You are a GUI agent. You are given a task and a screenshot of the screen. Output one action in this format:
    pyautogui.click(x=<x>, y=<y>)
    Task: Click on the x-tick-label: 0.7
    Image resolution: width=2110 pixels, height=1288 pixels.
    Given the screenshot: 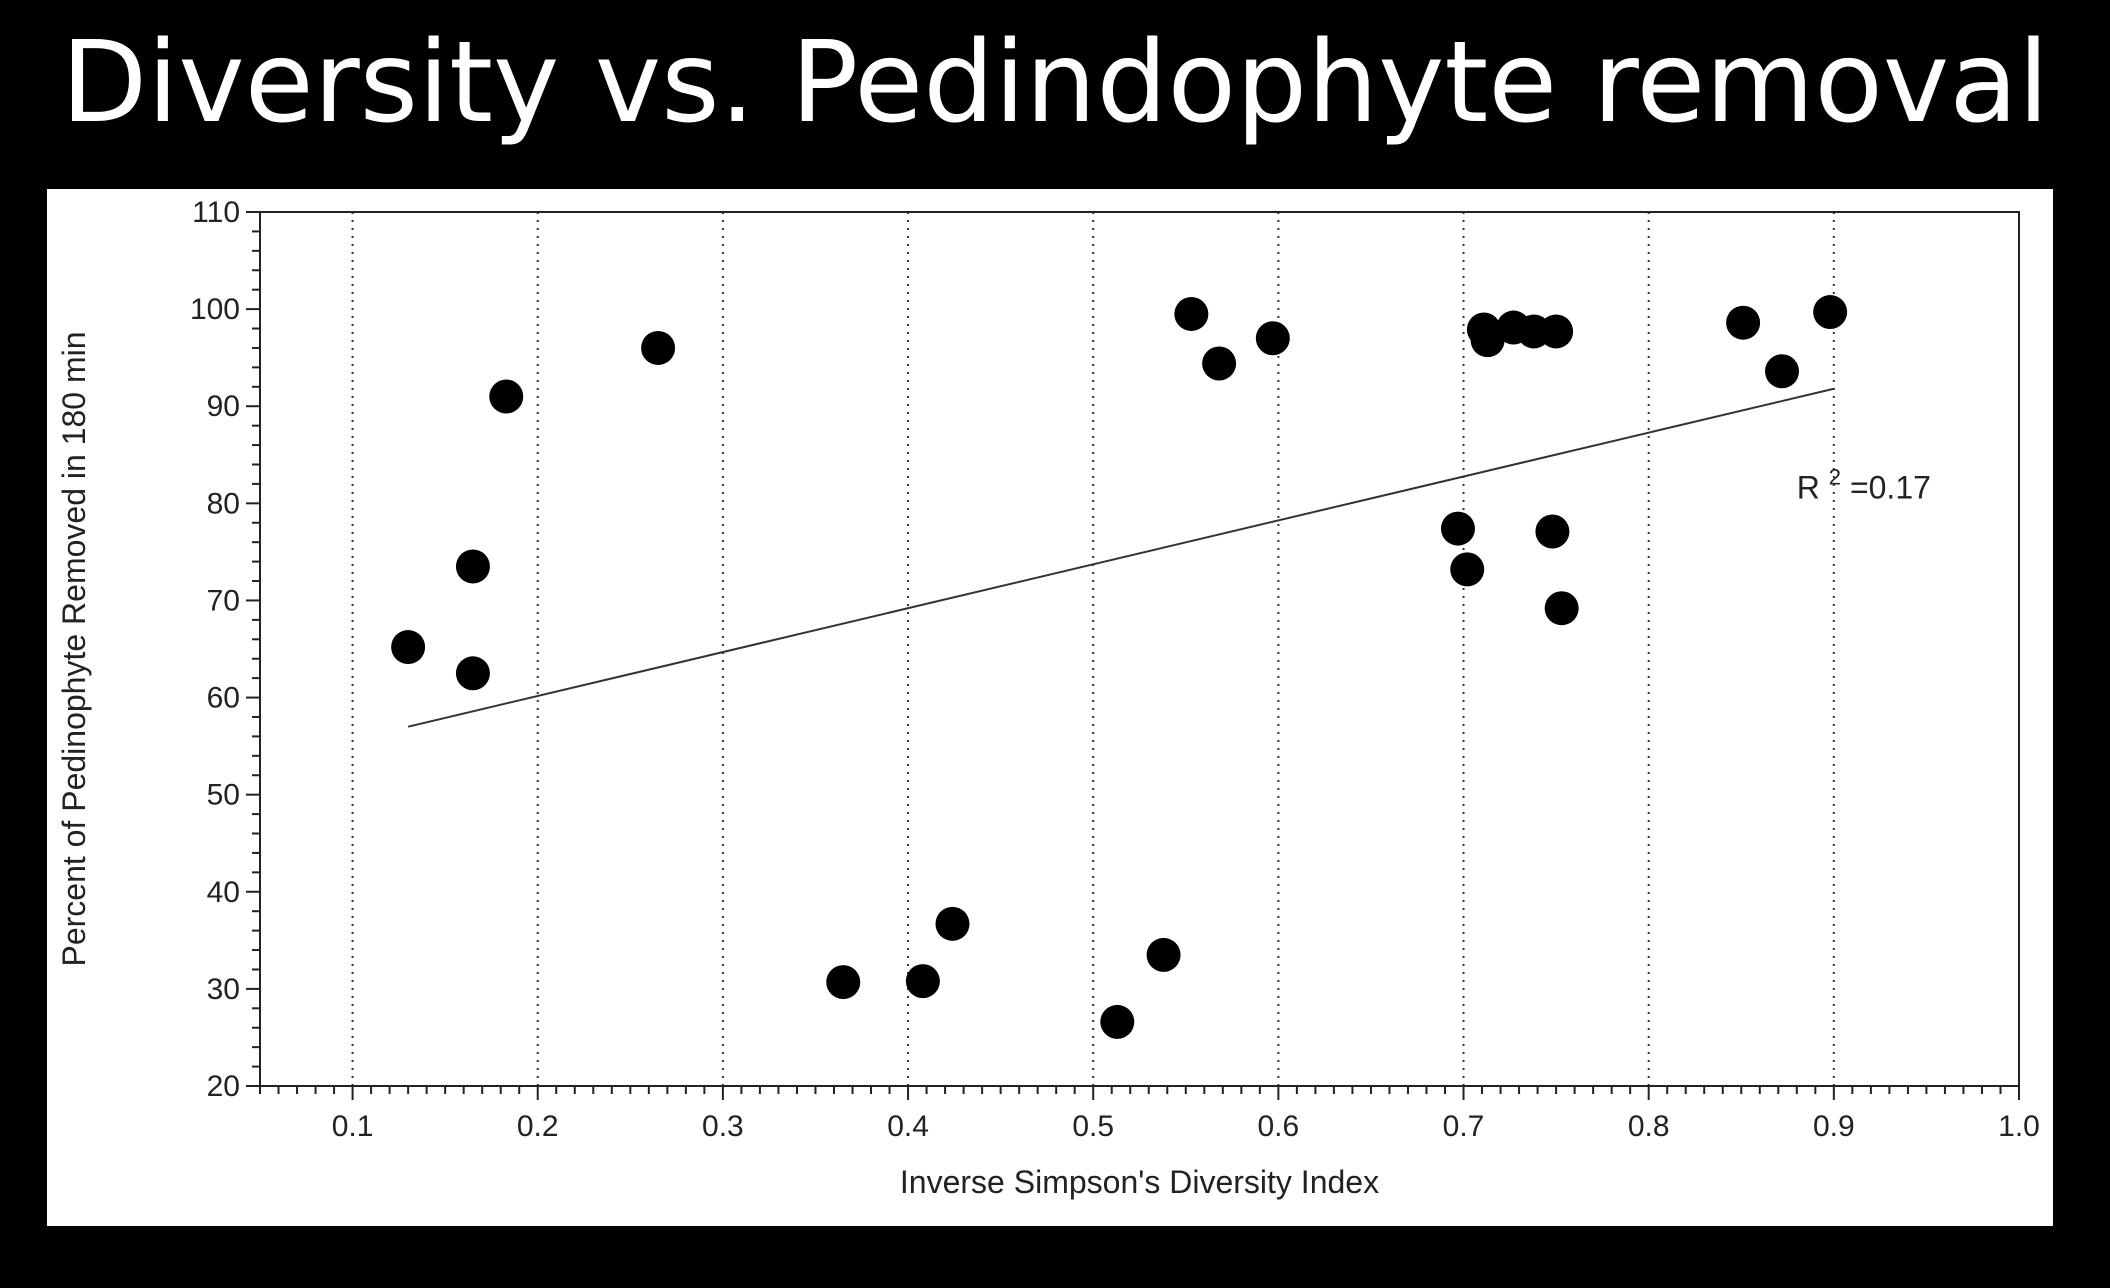 What is the action you would take?
    pyautogui.click(x=1464, y=1126)
    